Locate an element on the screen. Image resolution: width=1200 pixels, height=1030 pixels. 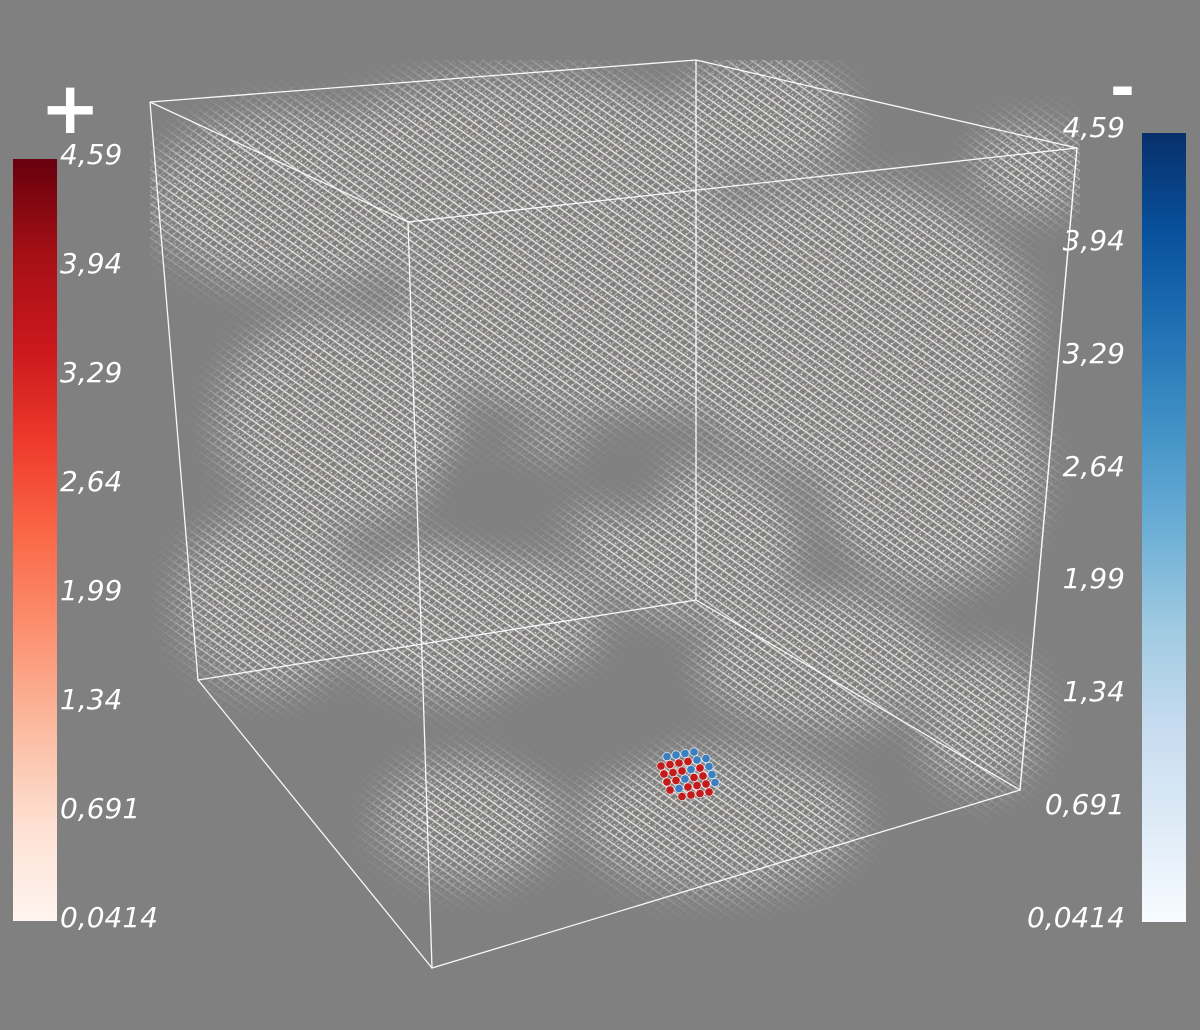
negative-tick-label: 4,59 is located at coordinates (1093, 127).